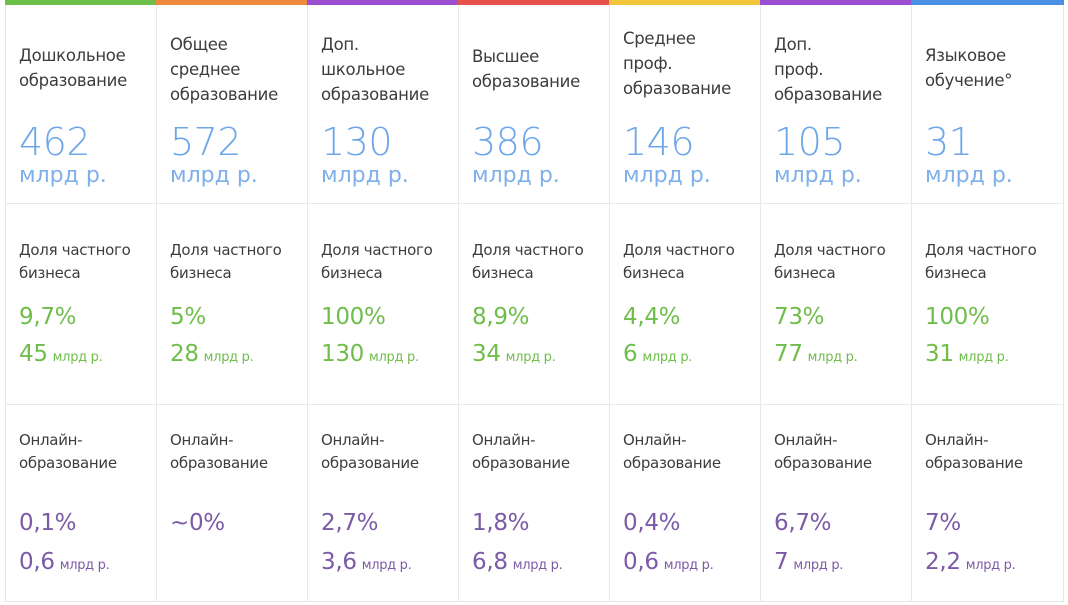 This screenshot has height=605, width=1068. Describe the element at coordinates (205, 69) in the screenshot. I see `segment-title-line: среднее` at that location.